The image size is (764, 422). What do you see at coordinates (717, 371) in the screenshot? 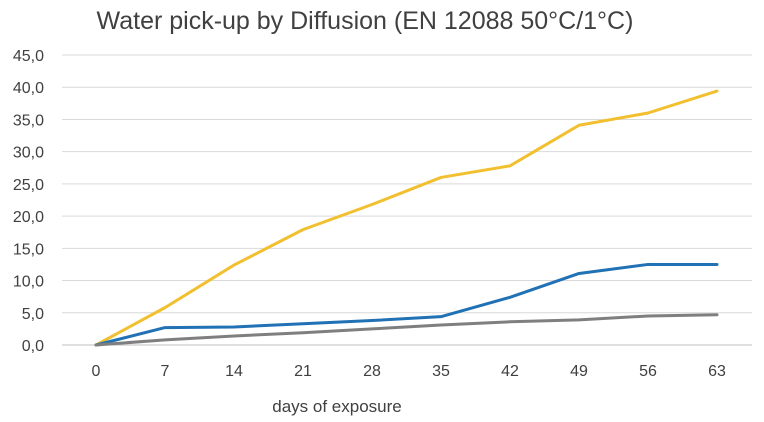
I see `x-tick-label: 63` at bounding box center [717, 371].